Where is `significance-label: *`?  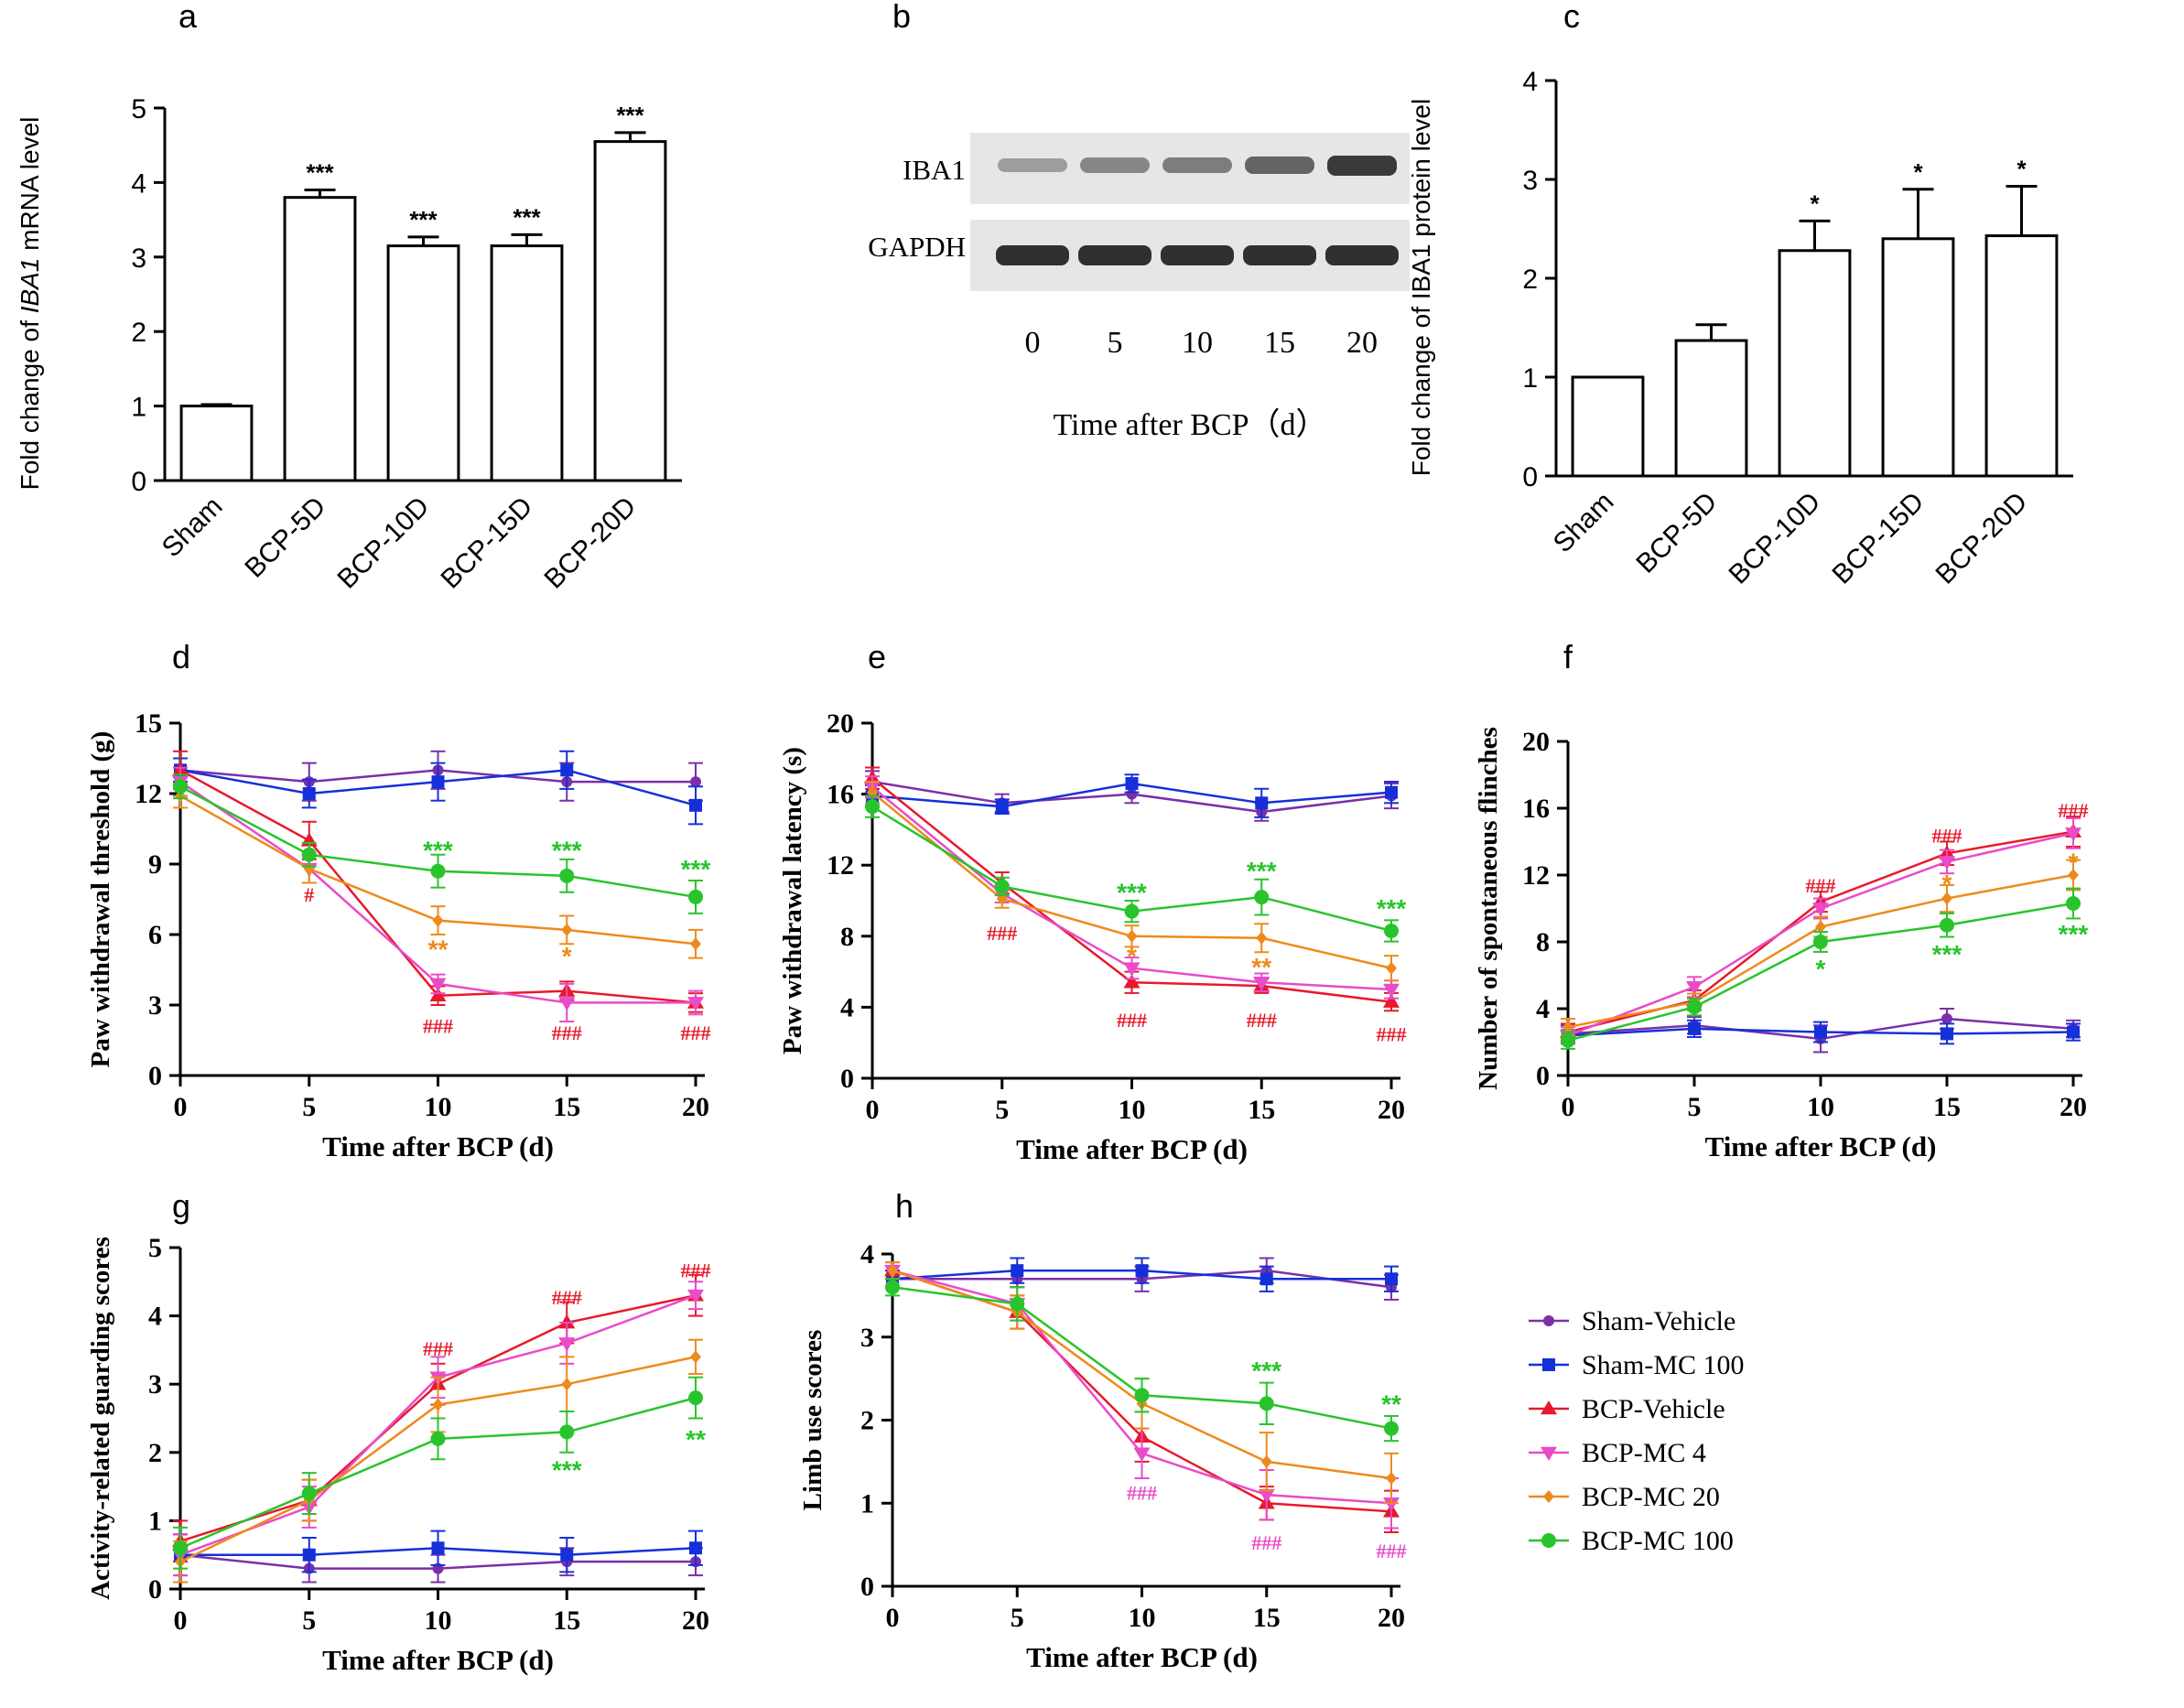 significance-label: * is located at coordinates (1132, 956).